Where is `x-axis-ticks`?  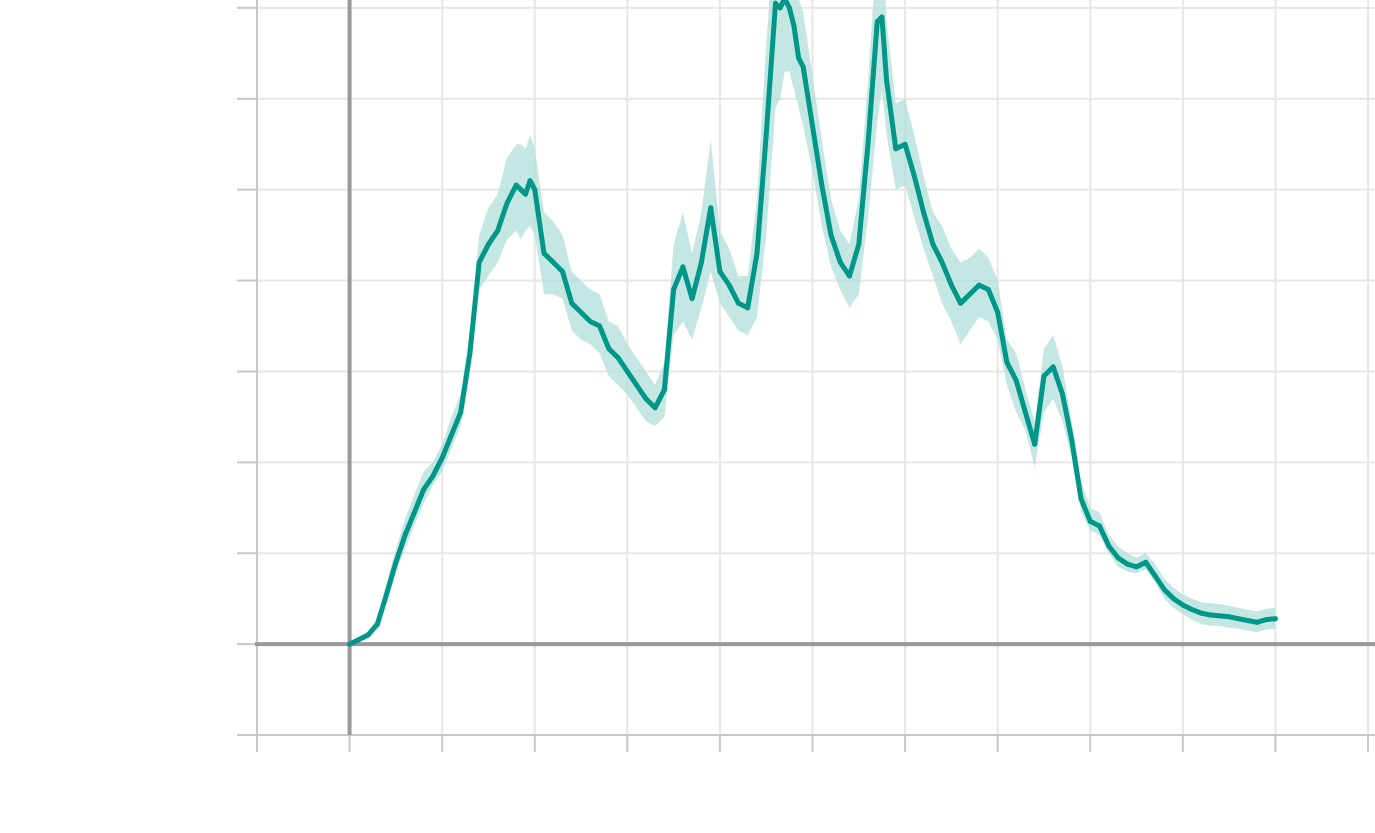 x-axis-ticks is located at coordinates (812, 743).